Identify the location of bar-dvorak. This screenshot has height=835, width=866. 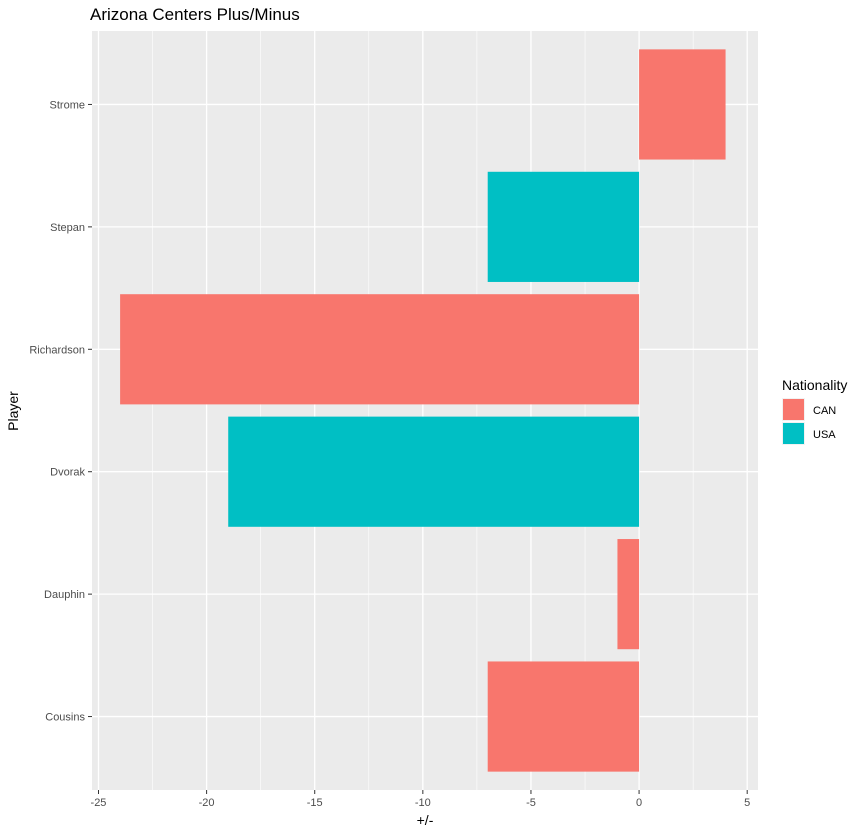
(434, 471).